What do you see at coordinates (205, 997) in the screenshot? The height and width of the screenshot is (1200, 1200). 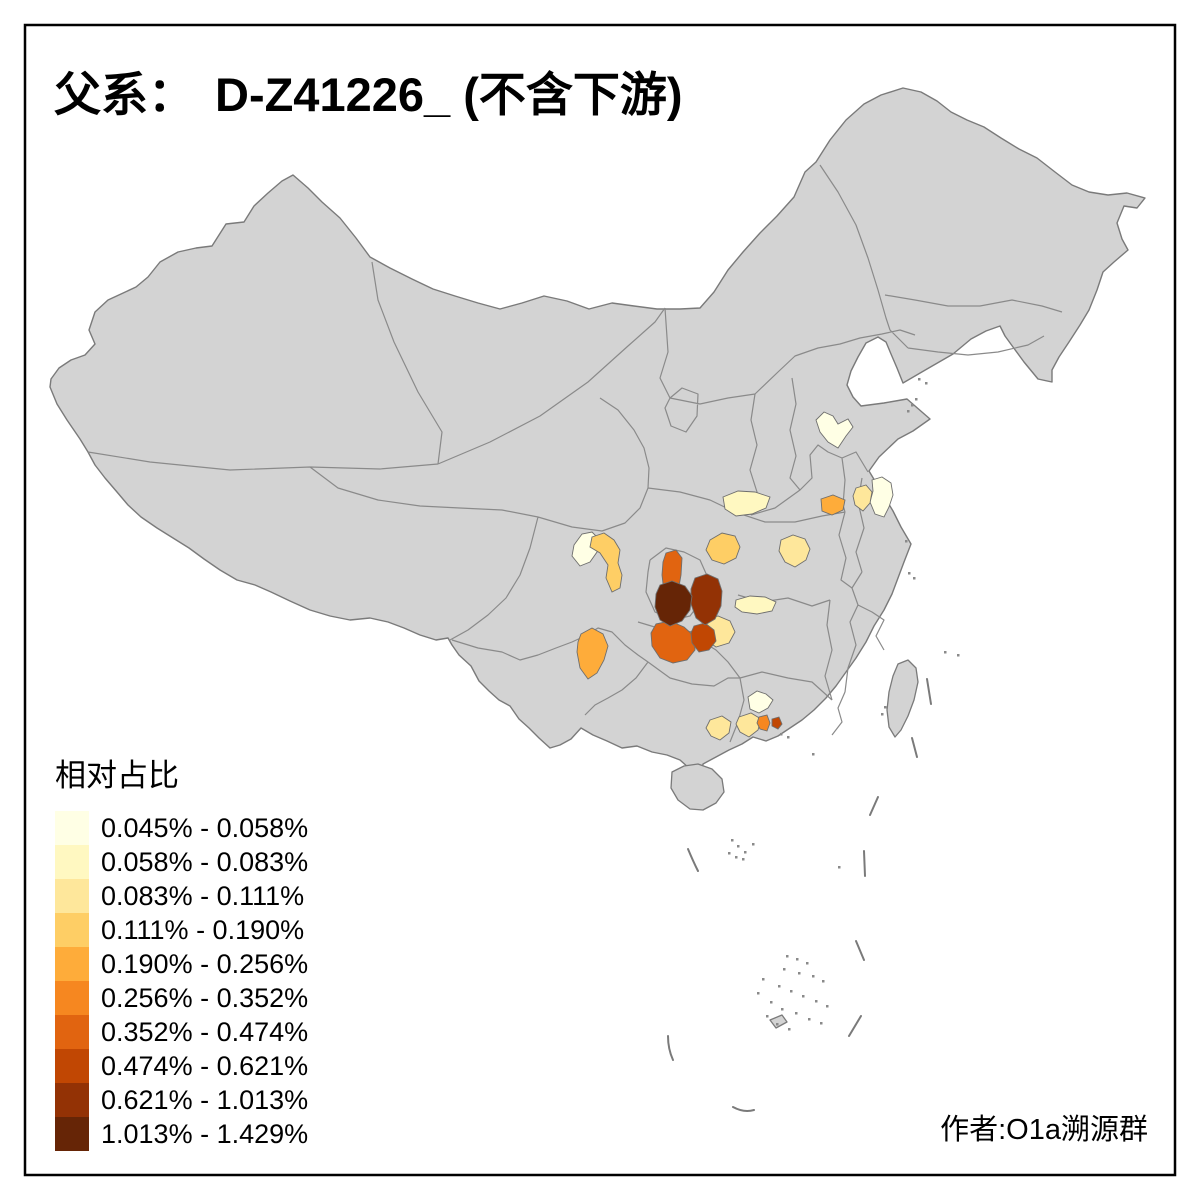 I see `legend-label: 0.256% - 0.352%` at bounding box center [205, 997].